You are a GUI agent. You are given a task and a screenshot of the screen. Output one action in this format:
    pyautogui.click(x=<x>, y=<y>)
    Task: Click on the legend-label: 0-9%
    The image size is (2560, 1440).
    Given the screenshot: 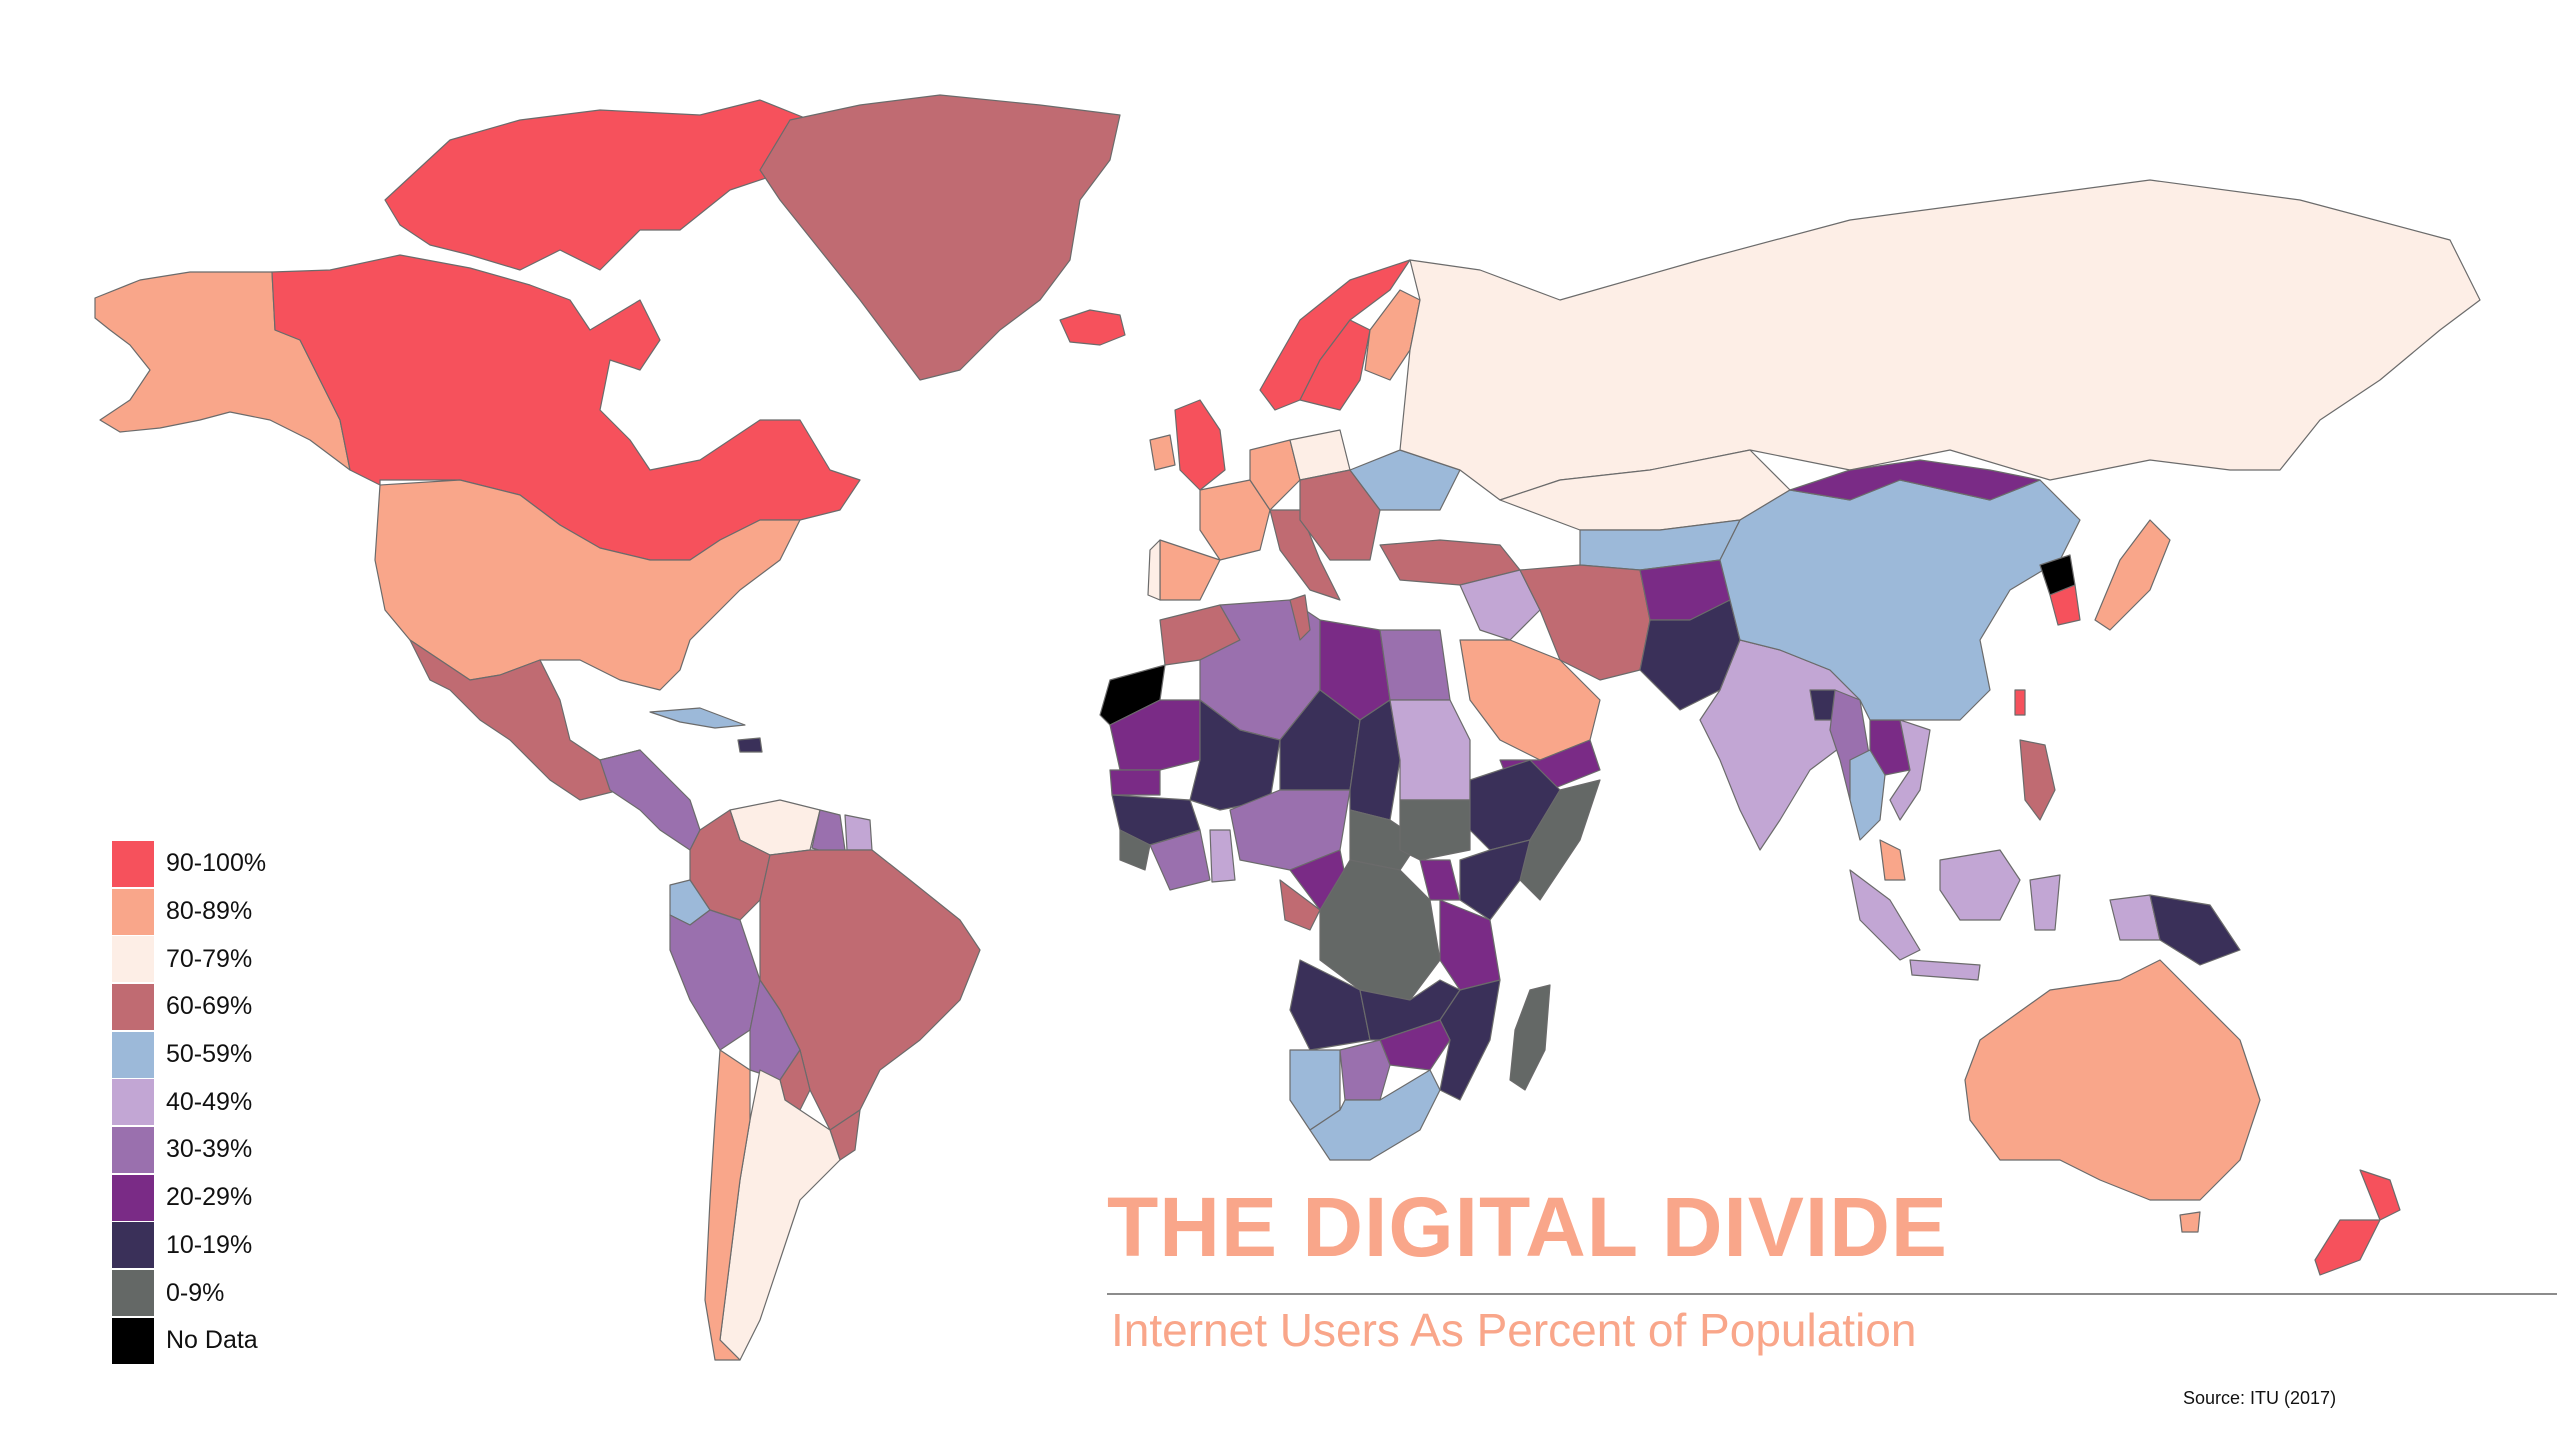 What is the action you would take?
    pyautogui.click(x=195, y=1292)
    